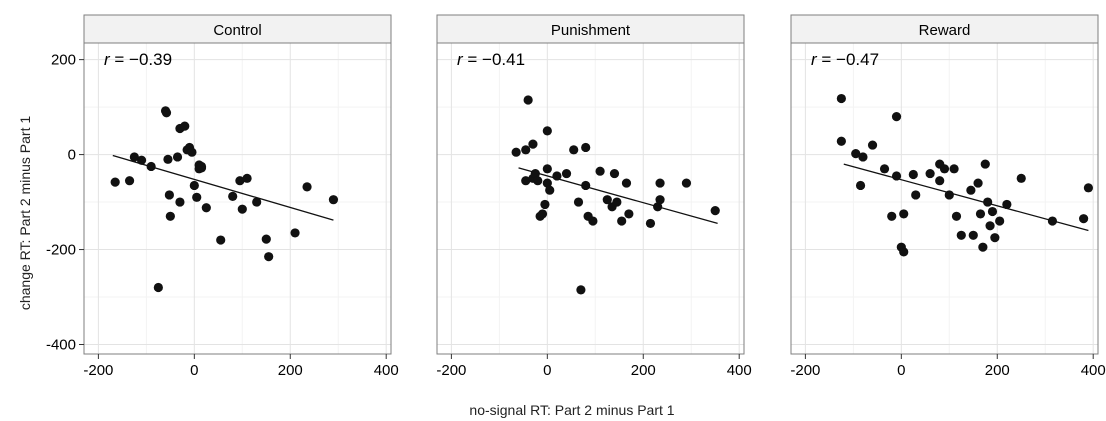  I want to click on facet-strip-label: Punishment, so click(591, 30).